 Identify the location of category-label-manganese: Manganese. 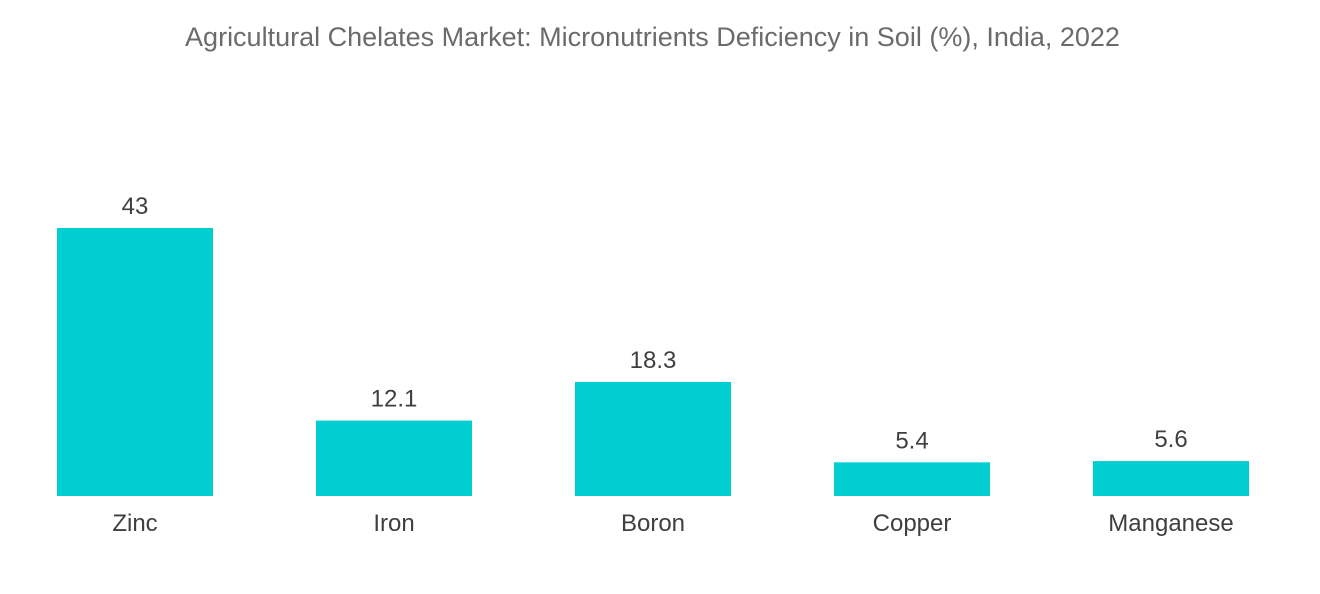
(1170, 523).